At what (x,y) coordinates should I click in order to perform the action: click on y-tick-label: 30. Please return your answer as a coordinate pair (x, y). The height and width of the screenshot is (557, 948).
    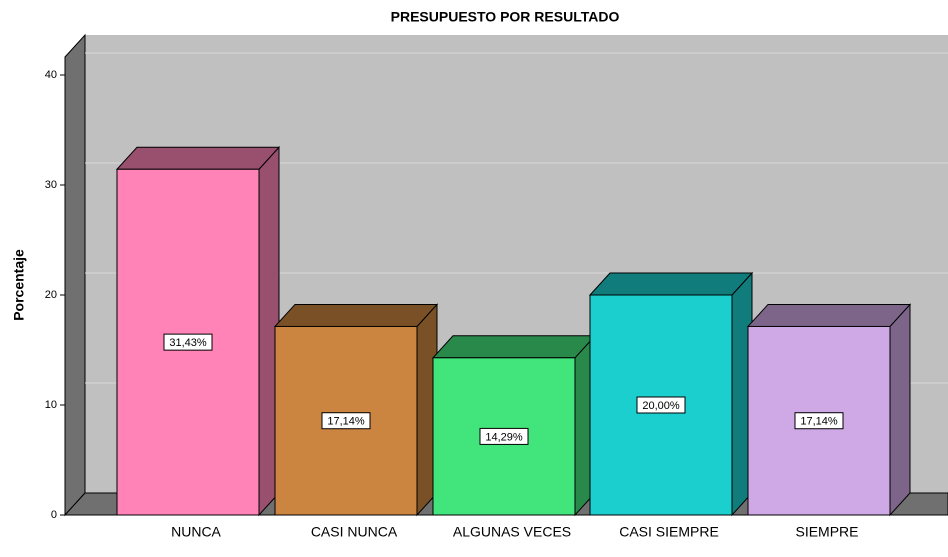
    Looking at the image, I should click on (51, 185).